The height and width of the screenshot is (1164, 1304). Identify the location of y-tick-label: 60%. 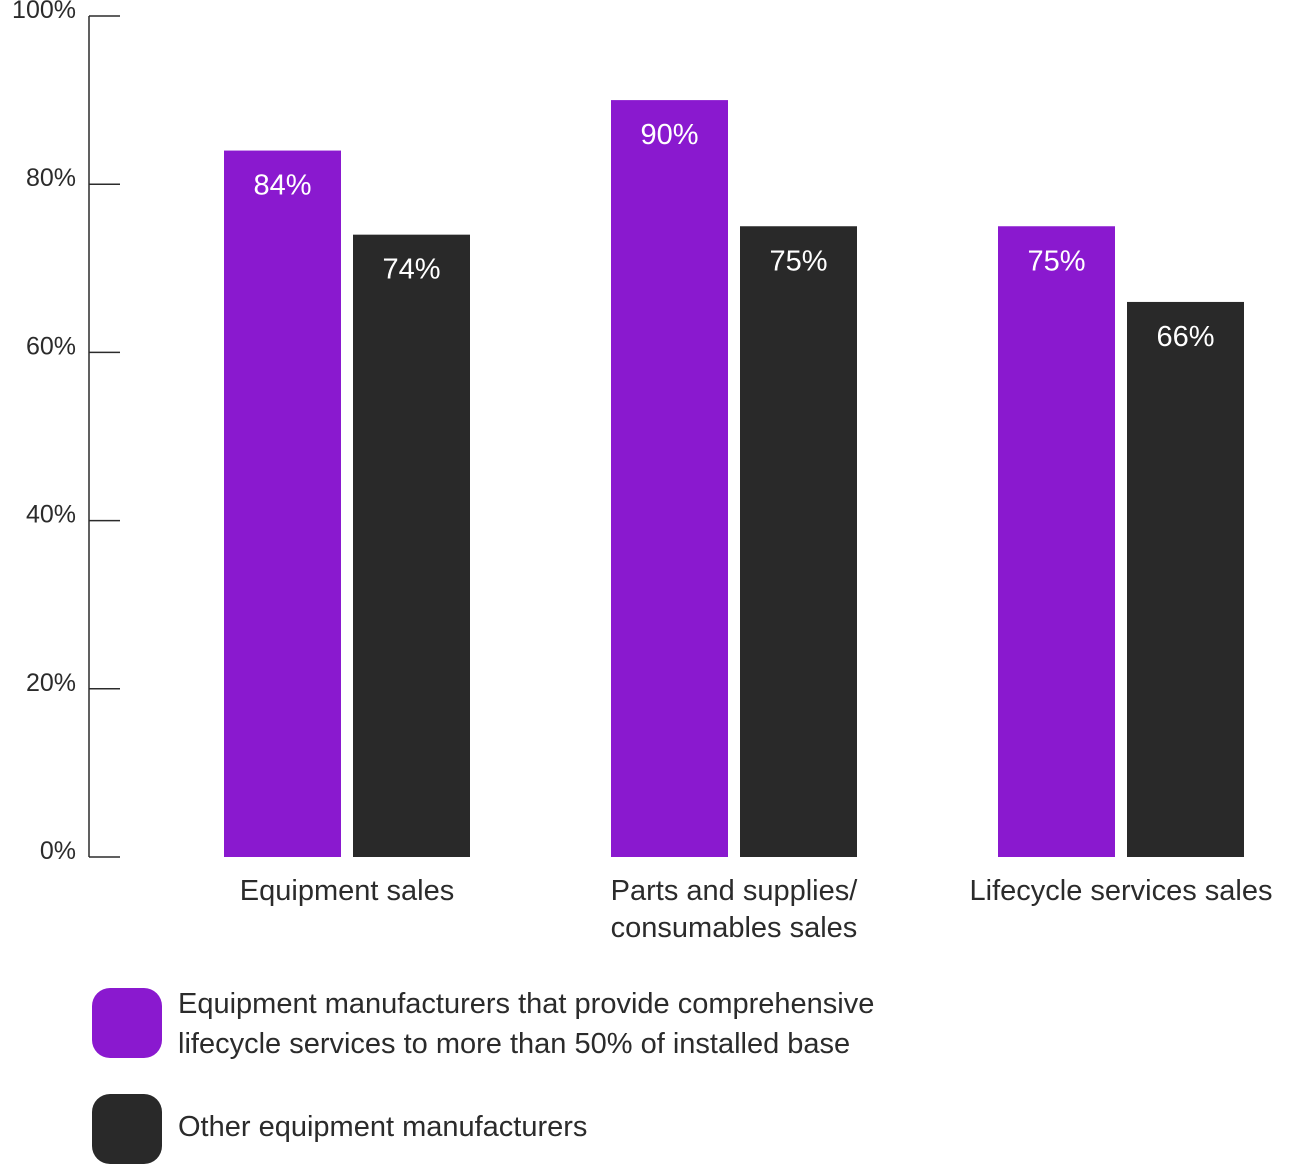
(51, 346).